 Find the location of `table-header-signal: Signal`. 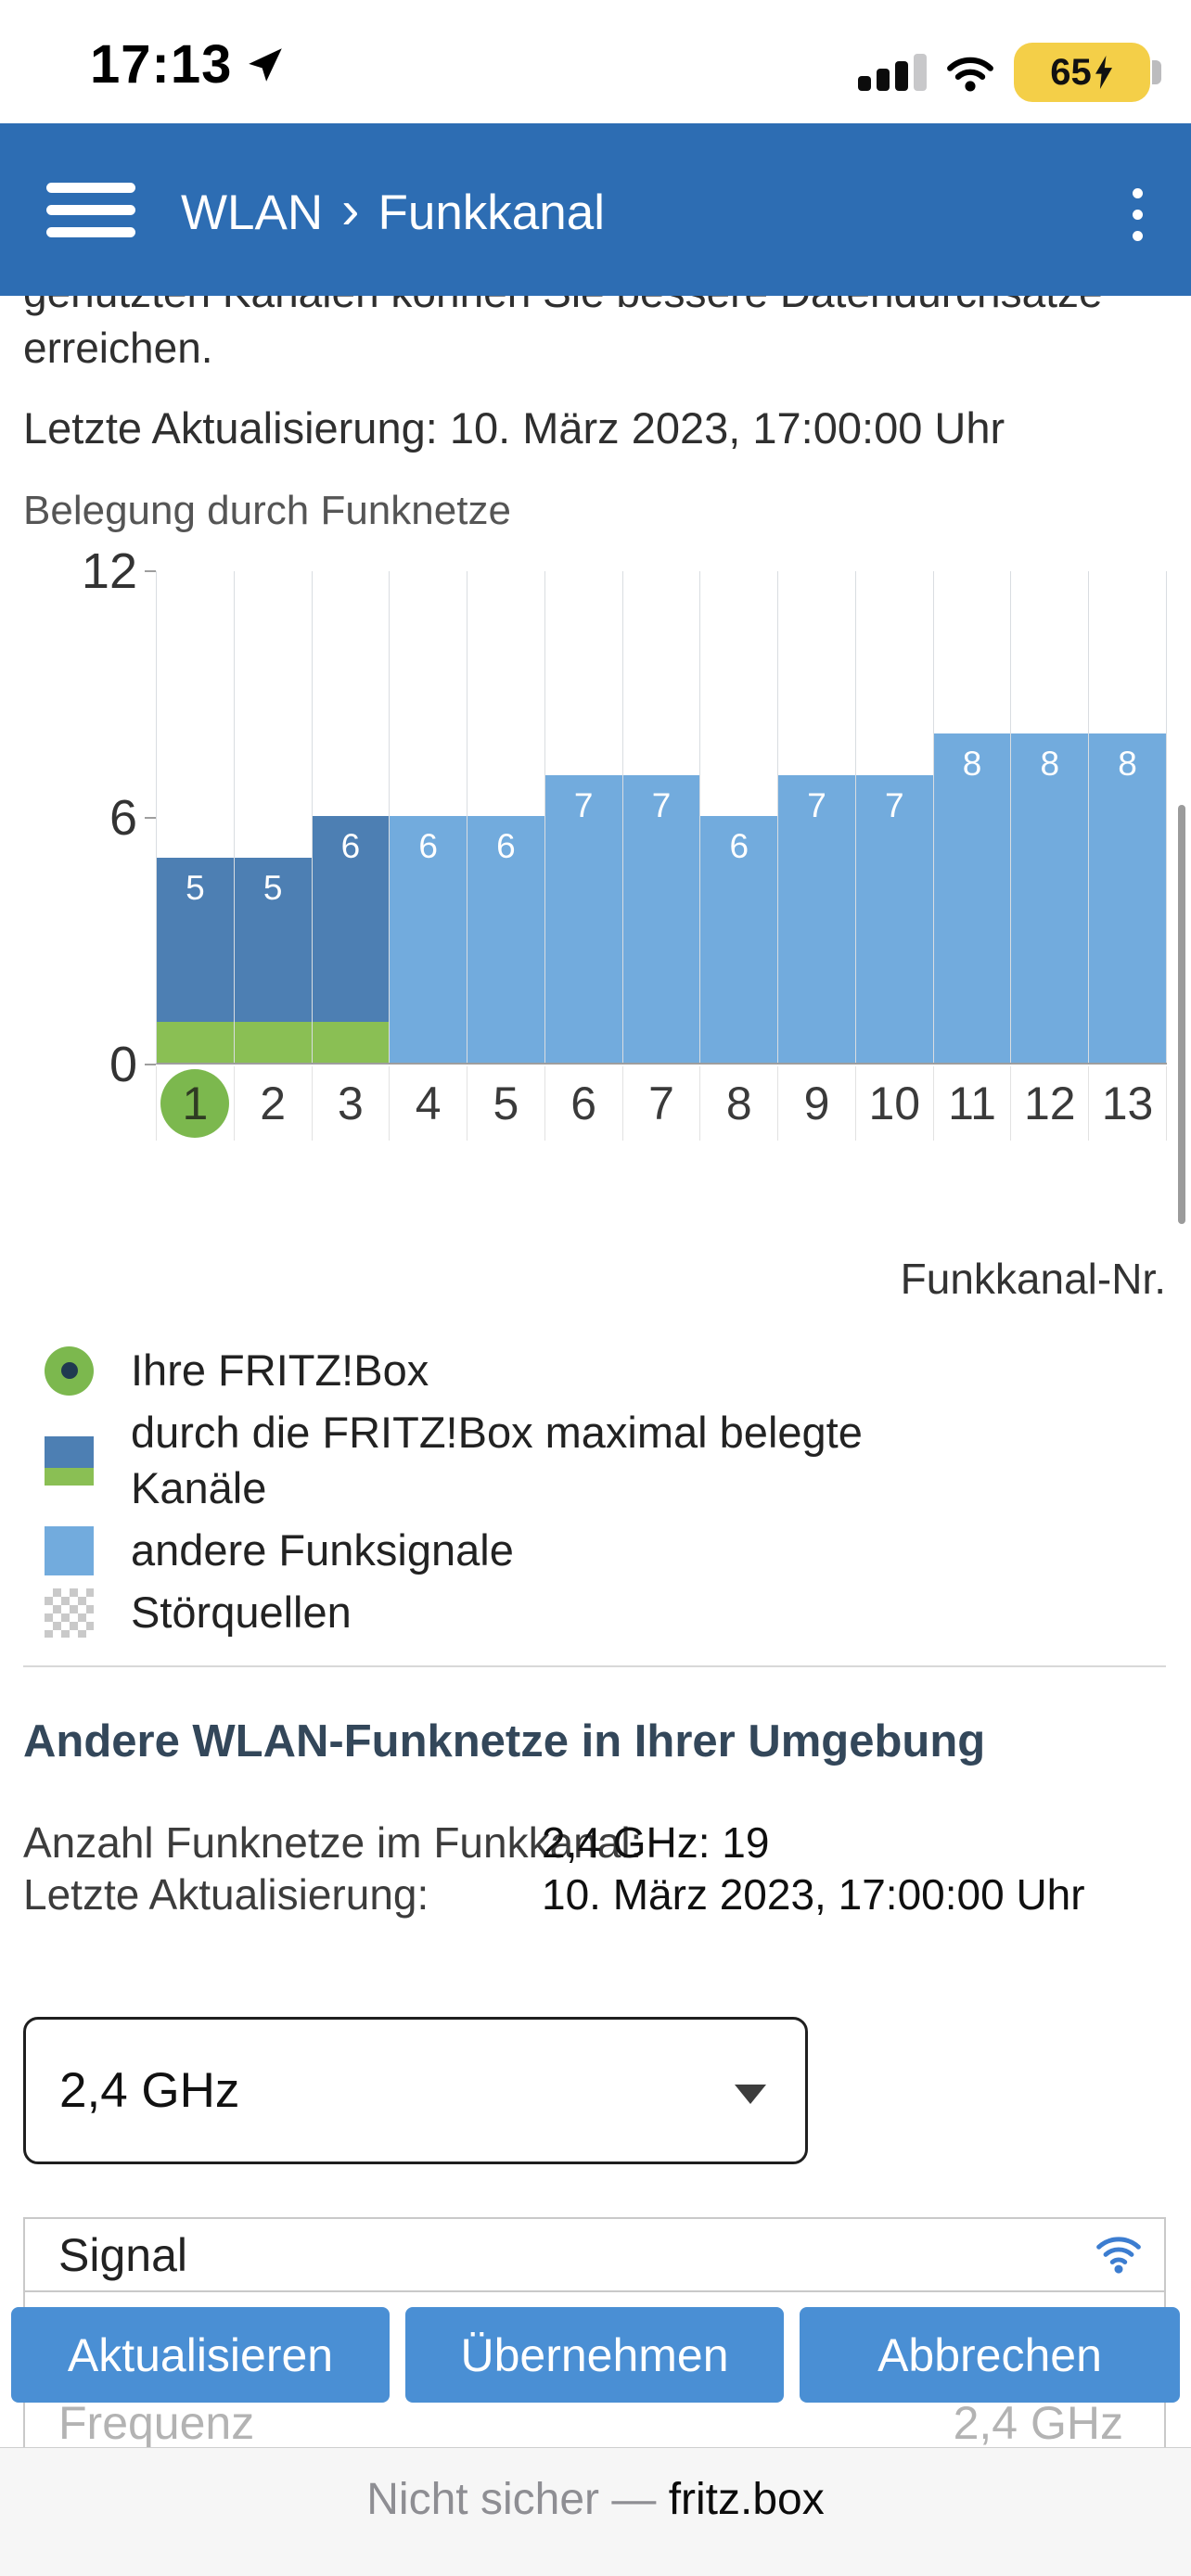

table-header-signal: Signal is located at coordinates (594, 2254).